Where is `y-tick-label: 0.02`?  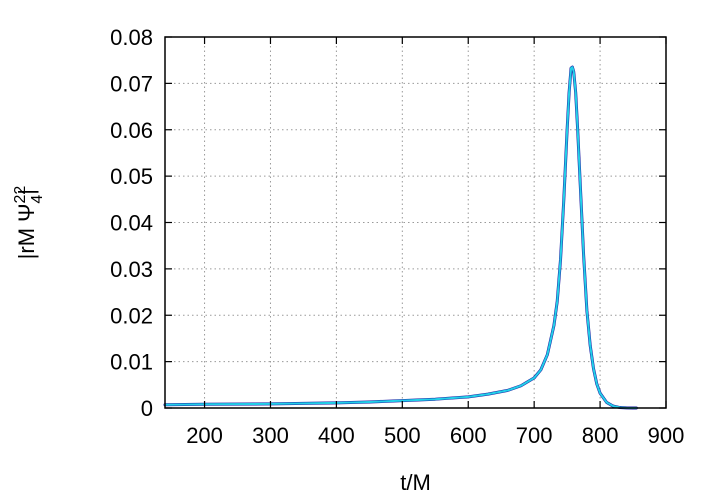
y-tick-label: 0.02 is located at coordinates (131, 315).